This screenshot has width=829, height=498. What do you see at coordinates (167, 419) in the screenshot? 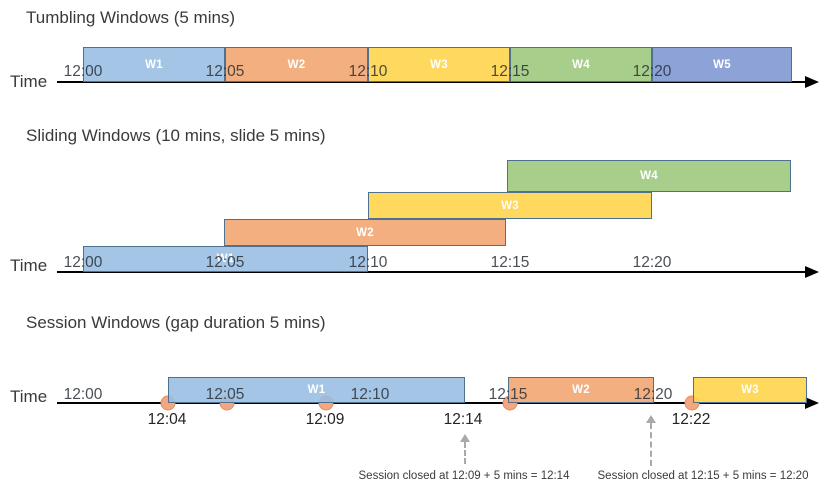
I see `event-label-12-04: 12:04` at bounding box center [167, 419].